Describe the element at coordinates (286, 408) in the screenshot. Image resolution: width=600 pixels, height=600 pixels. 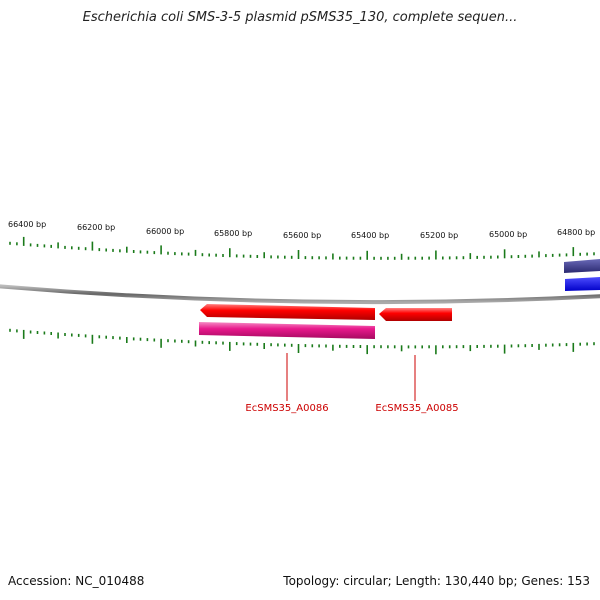
I see `gene-label-ecsms35-a0086: EcSMS35_A0086` at that location.